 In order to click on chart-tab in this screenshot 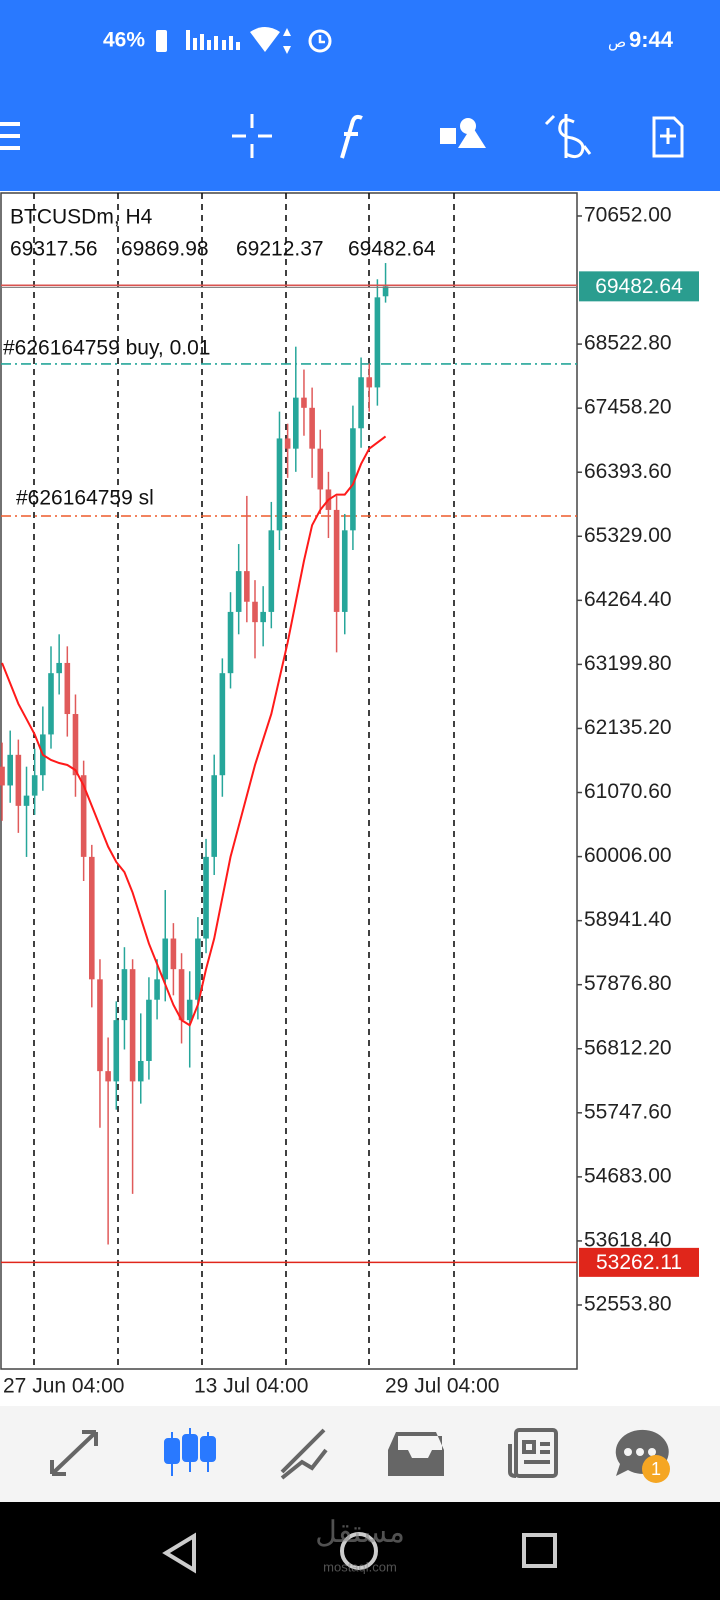, I will do `click(190, 1452)`.